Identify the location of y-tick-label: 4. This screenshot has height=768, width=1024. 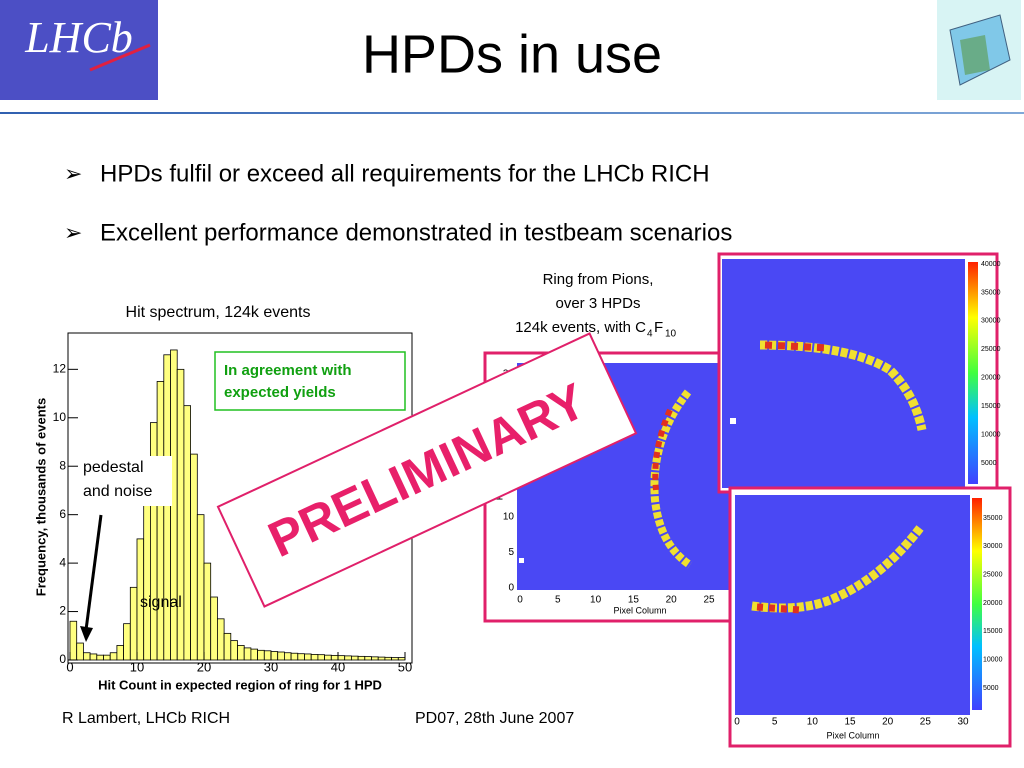
(62, 562).